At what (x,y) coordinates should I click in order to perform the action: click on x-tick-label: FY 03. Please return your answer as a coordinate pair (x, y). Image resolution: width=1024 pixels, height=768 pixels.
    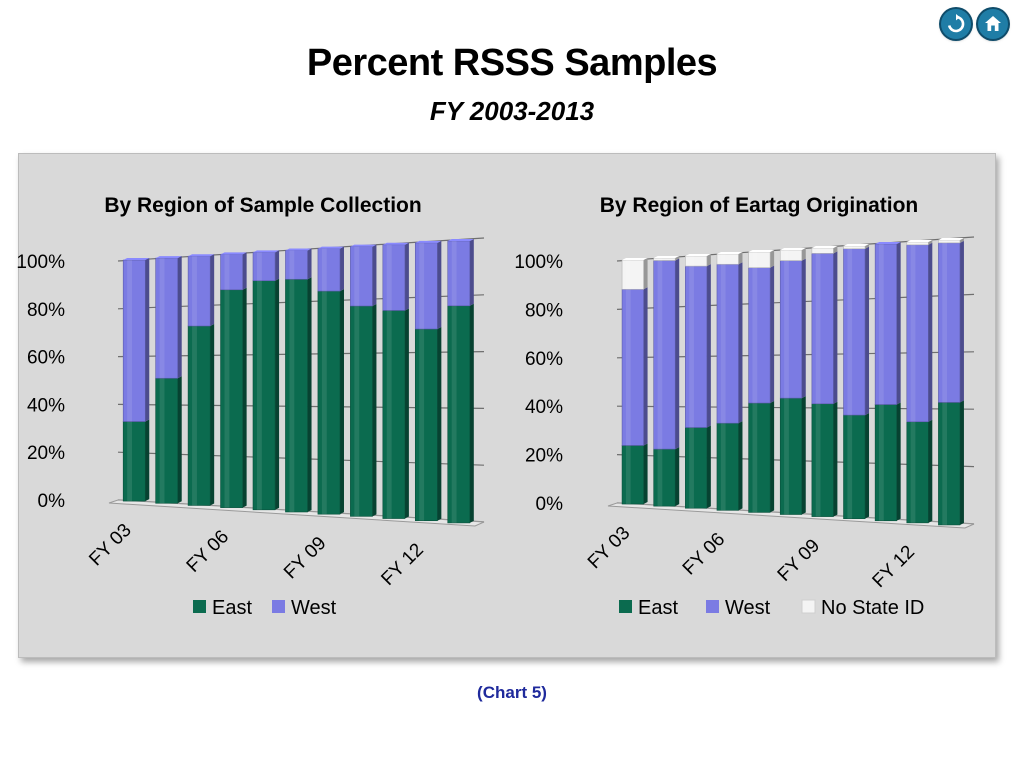
    Looking at the image, I should click on (110, 545).